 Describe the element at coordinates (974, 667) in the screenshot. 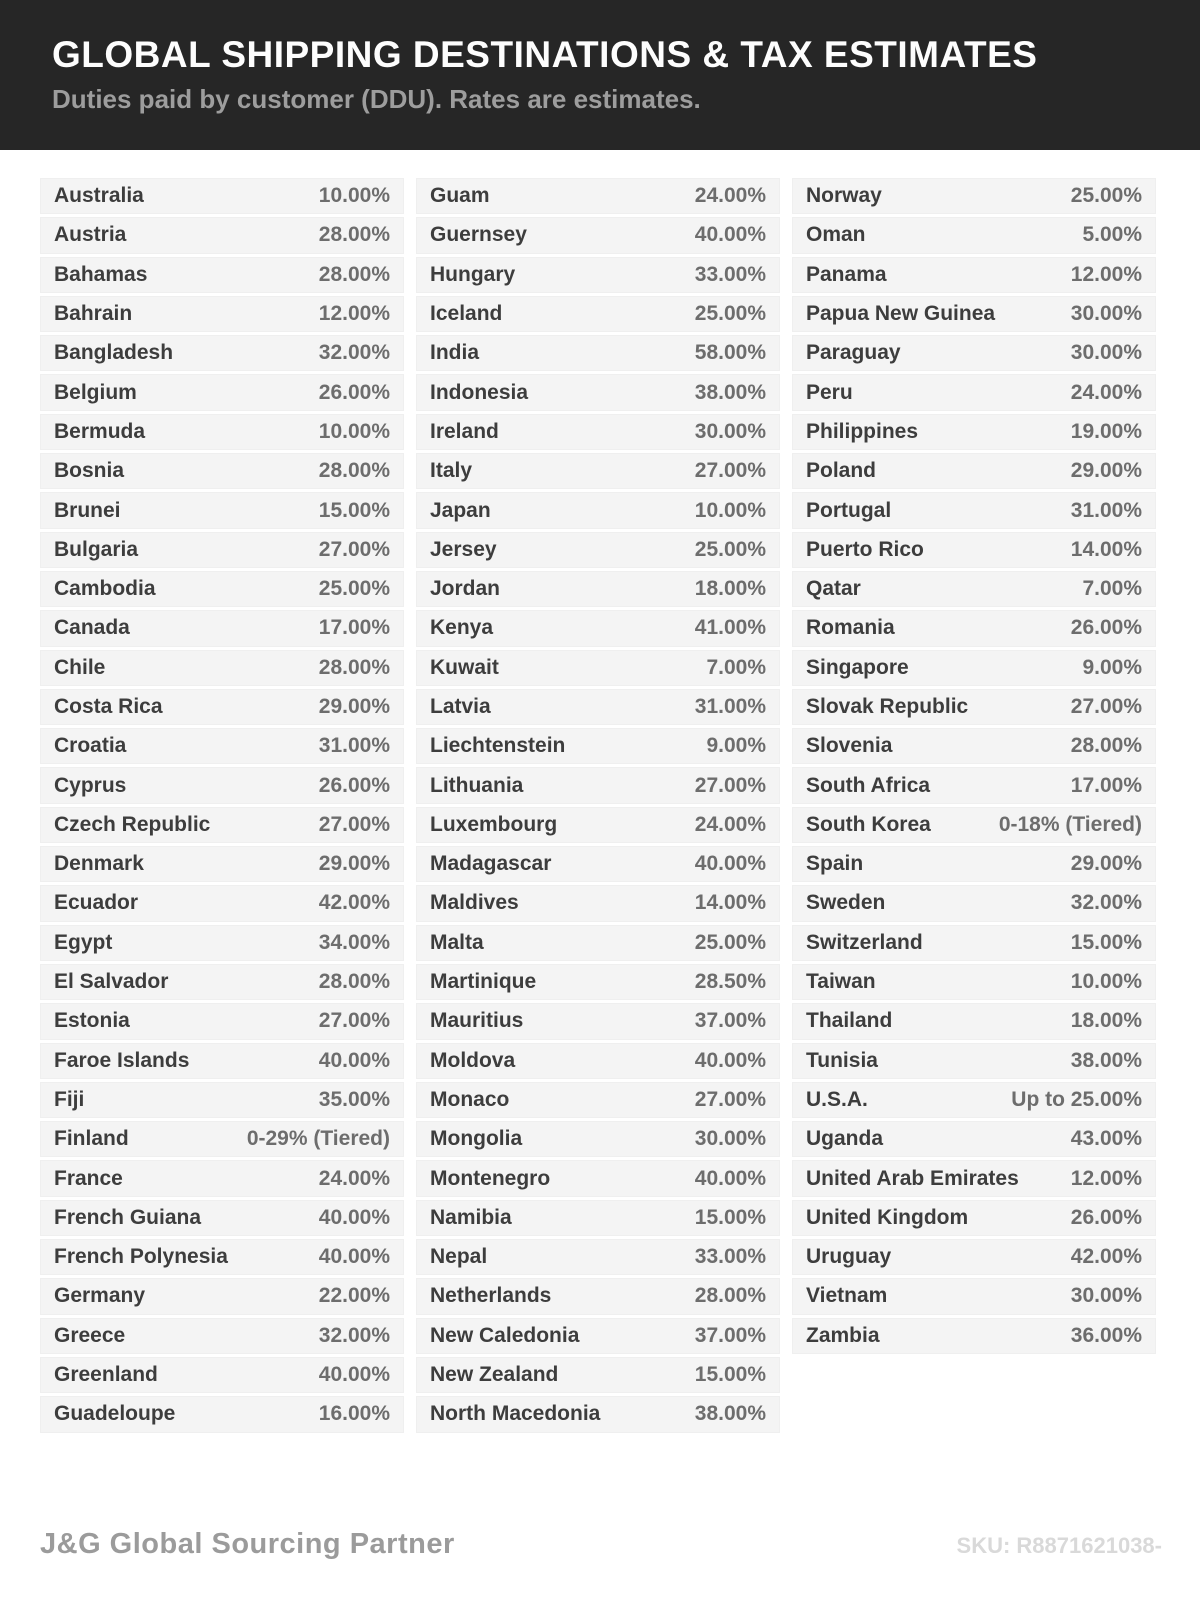

I see `table-row: Singapore 9.00%` at that location.